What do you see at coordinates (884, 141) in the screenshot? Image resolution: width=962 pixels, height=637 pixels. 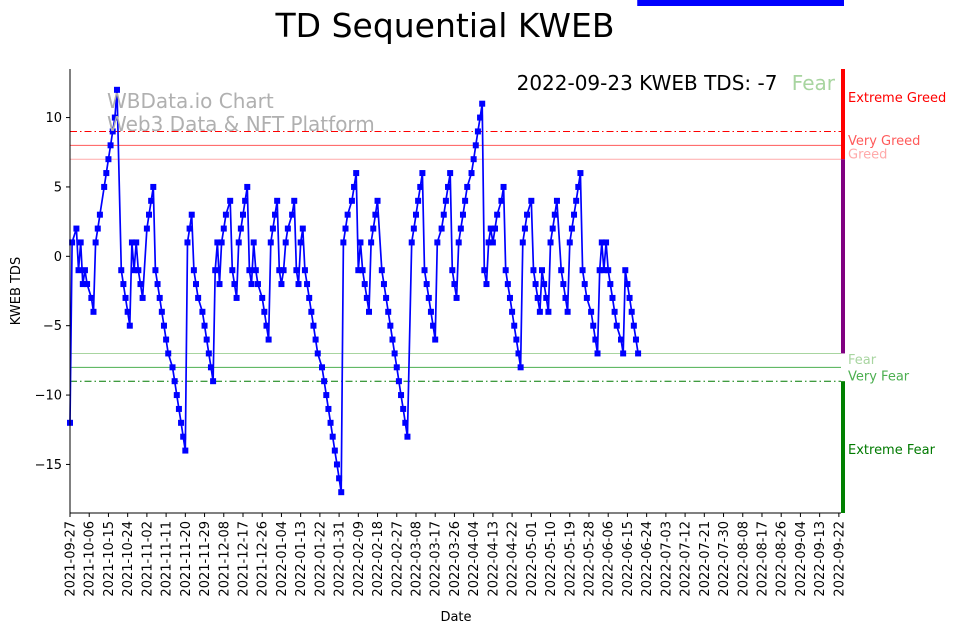 I see `level-label-very-greed: Very Greed` at bounding box center [884, 141].